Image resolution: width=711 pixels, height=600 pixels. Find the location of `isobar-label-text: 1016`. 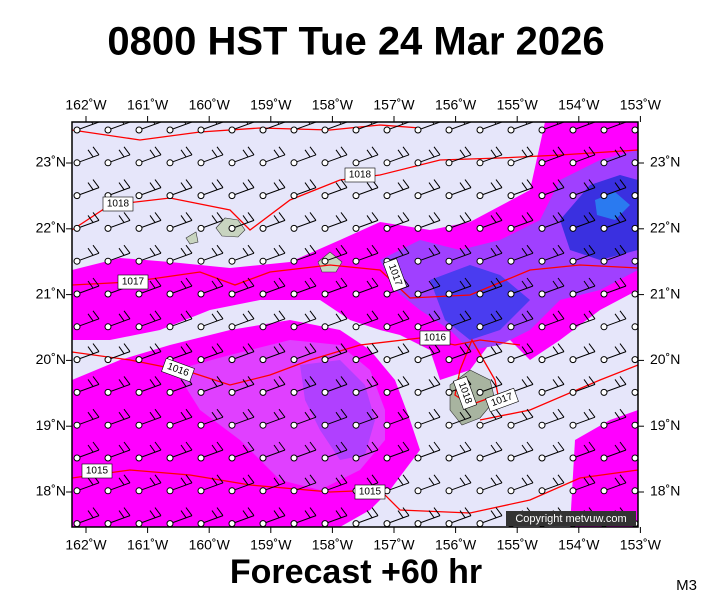

isobar-label-text: 1016 is located at coordinates (435, 338).